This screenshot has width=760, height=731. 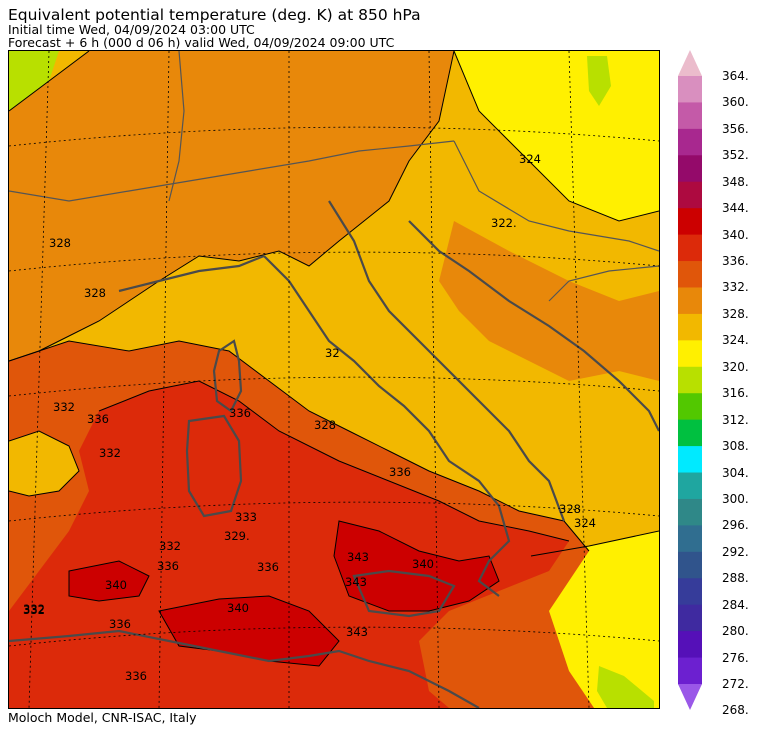 I want to click on field-340-africa-west, so click(x=109, y=581).